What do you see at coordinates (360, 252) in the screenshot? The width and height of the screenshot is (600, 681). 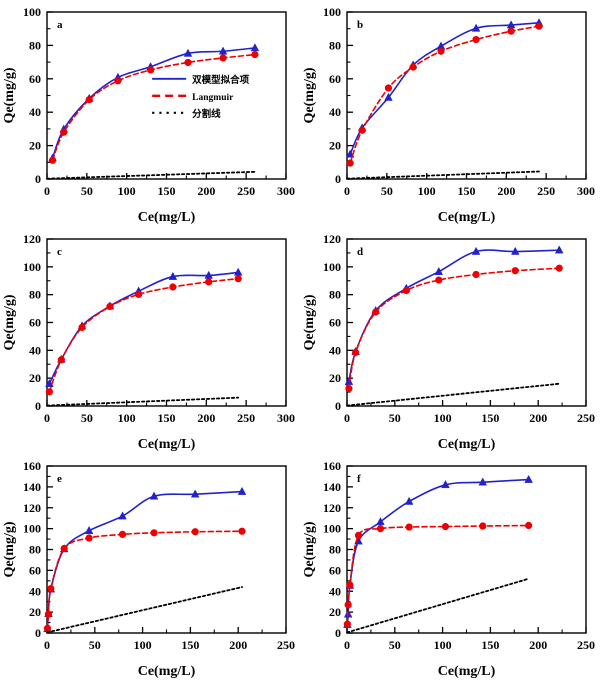 I see `panel-label-d: d` at bounding box center [360, 252].